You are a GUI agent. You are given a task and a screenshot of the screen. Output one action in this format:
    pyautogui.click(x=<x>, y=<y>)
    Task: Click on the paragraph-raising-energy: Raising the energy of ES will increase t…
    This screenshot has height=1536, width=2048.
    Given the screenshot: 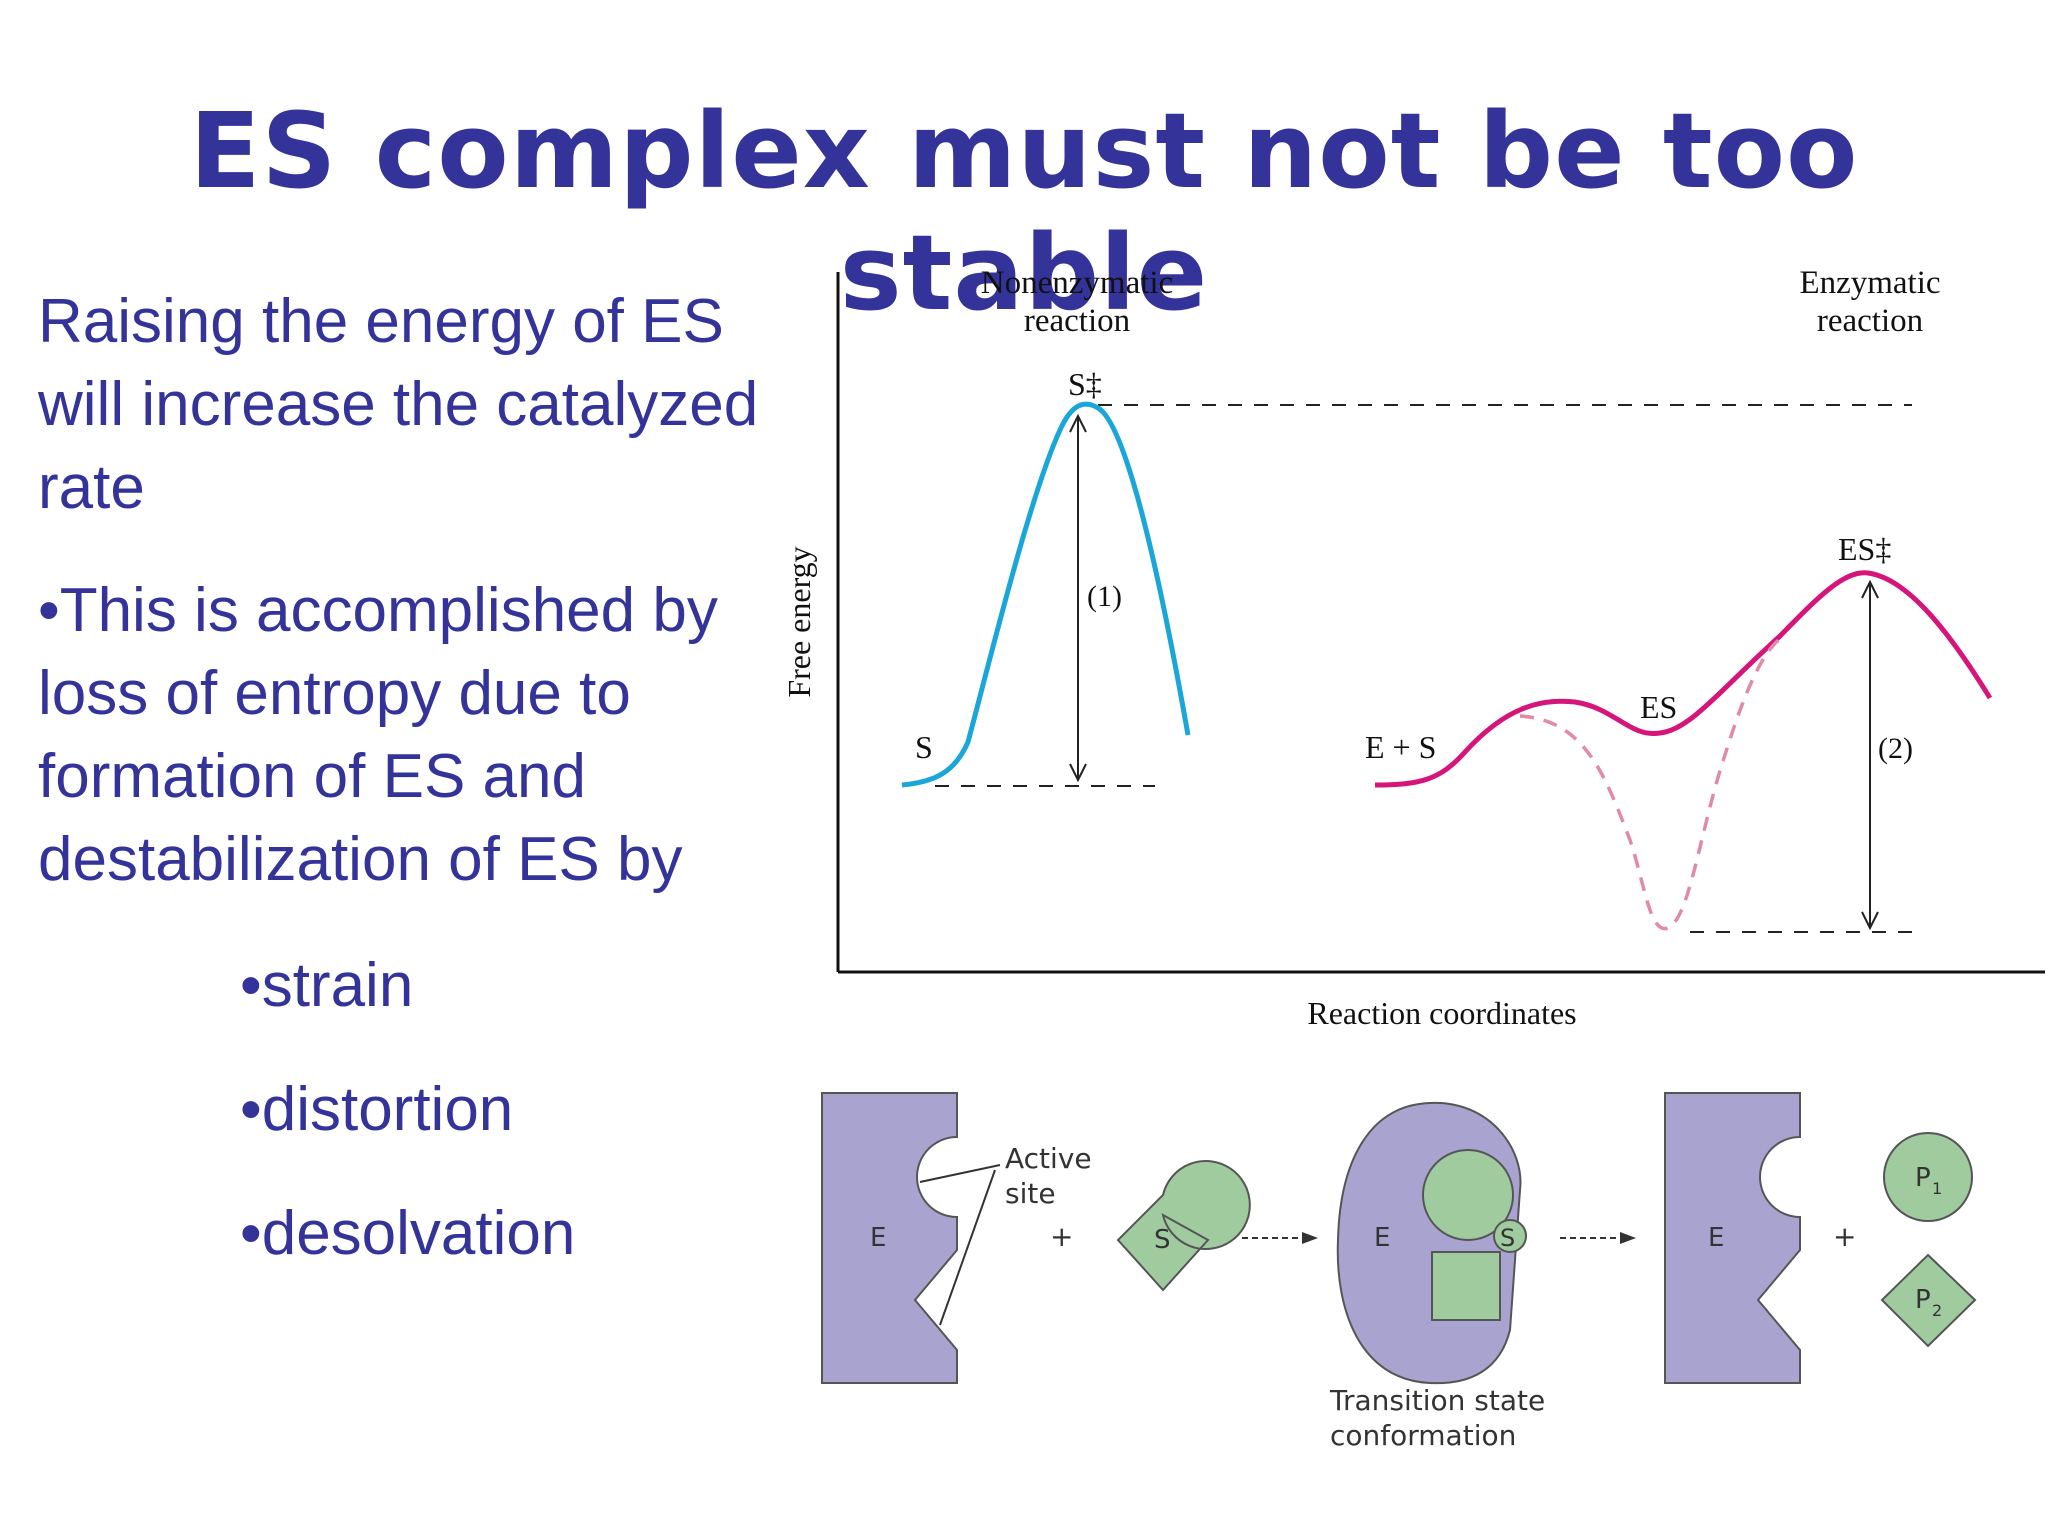 What is the action you would take?
    pyautogui.click(x=398, y=404)
    